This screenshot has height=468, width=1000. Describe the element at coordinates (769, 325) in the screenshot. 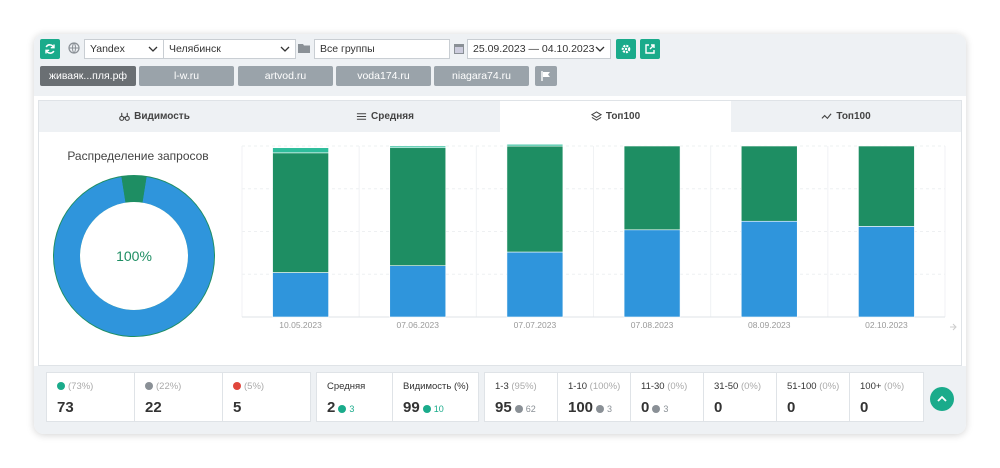

I see `x-tick-label: 08.09.2023` at that location.